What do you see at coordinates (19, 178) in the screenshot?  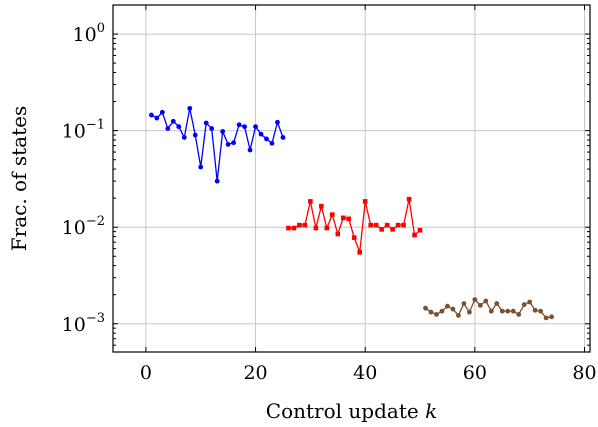 I see `y-axis-label: Frac. of states` at bounding box center [19, 178].